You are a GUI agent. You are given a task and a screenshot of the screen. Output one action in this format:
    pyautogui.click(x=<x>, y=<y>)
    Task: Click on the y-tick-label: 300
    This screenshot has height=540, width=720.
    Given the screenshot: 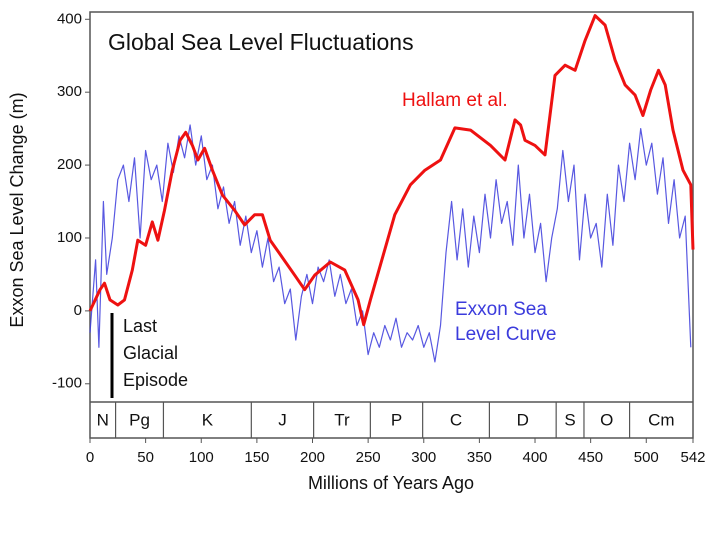 What is the action you would take?
    pyautogui.click(x=69, y=91)
    